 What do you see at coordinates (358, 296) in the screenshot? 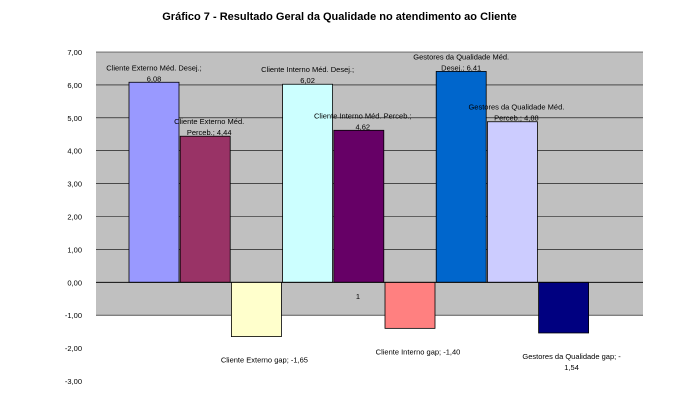
I see `category-label: 1` at bounding box center [358, 296].